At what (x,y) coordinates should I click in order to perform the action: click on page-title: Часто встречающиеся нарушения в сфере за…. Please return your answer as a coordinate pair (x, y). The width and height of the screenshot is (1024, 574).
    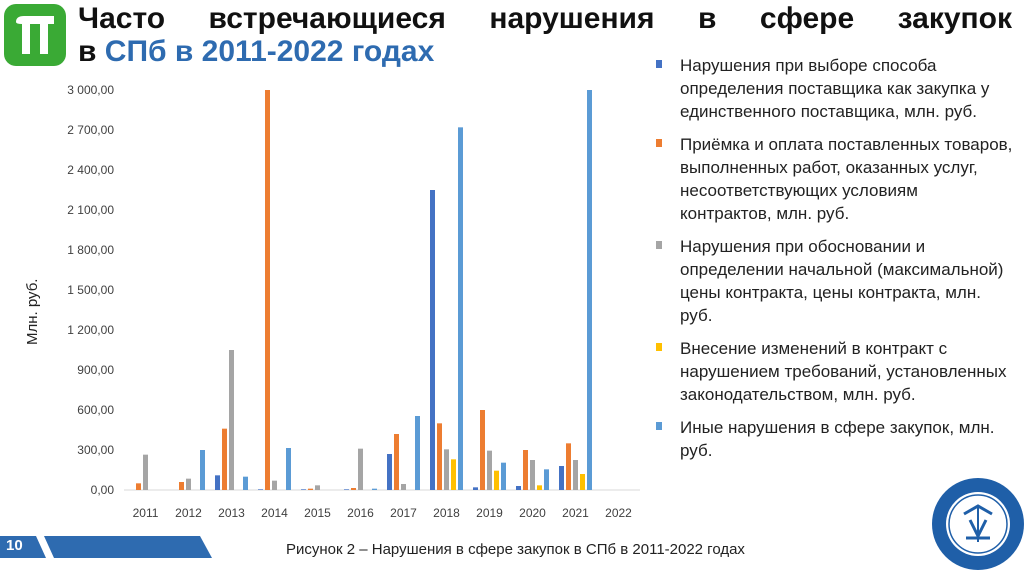
    Looking at the image, I should click on (545, 35).